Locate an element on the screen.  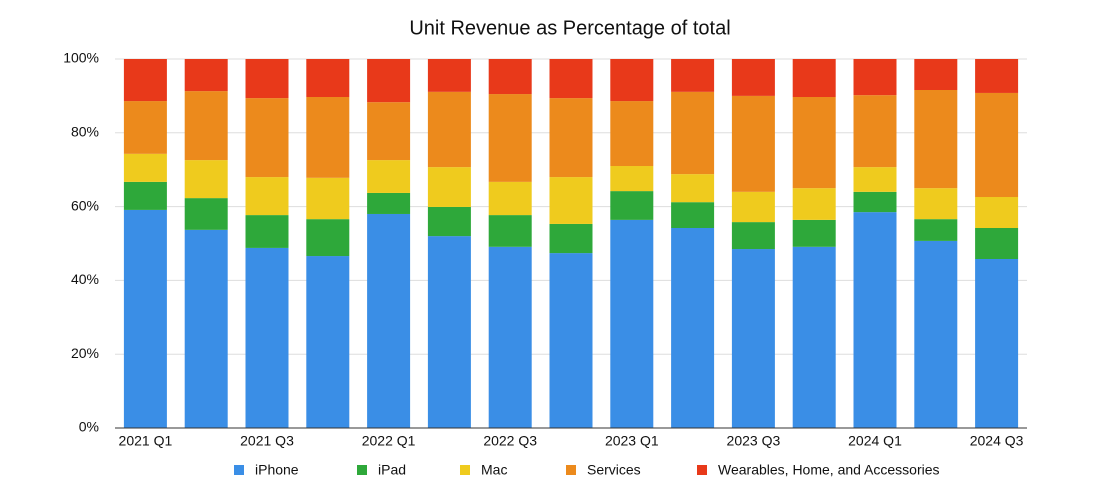
legend-label: iPhone is located at coordinates (277, 470).